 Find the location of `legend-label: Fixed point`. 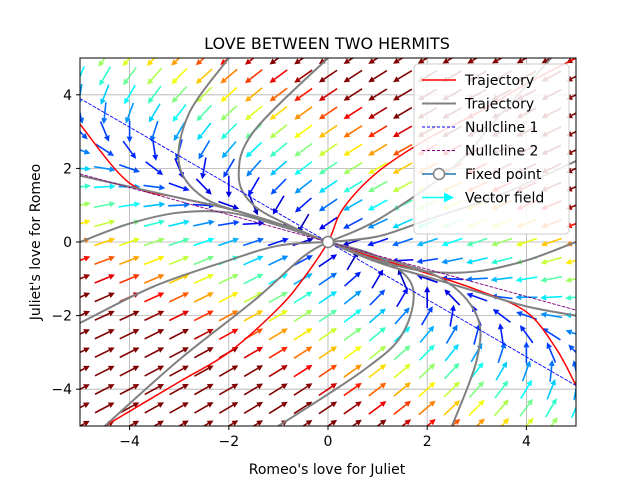

legend-label: Fixed point is located at coordinates (503, 175).